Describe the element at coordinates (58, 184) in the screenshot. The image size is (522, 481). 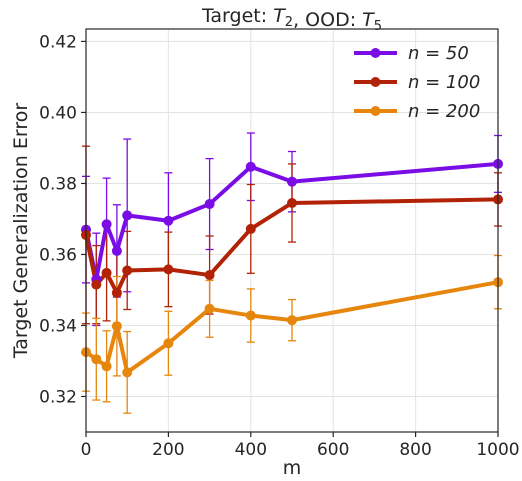
I see `y-tick-label: 0.38` at that location.